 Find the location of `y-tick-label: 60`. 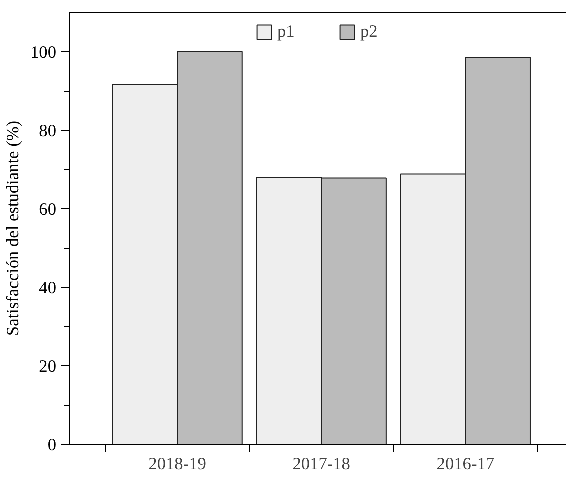

y-tick-label: 60 is located at coordinates (47, 209).